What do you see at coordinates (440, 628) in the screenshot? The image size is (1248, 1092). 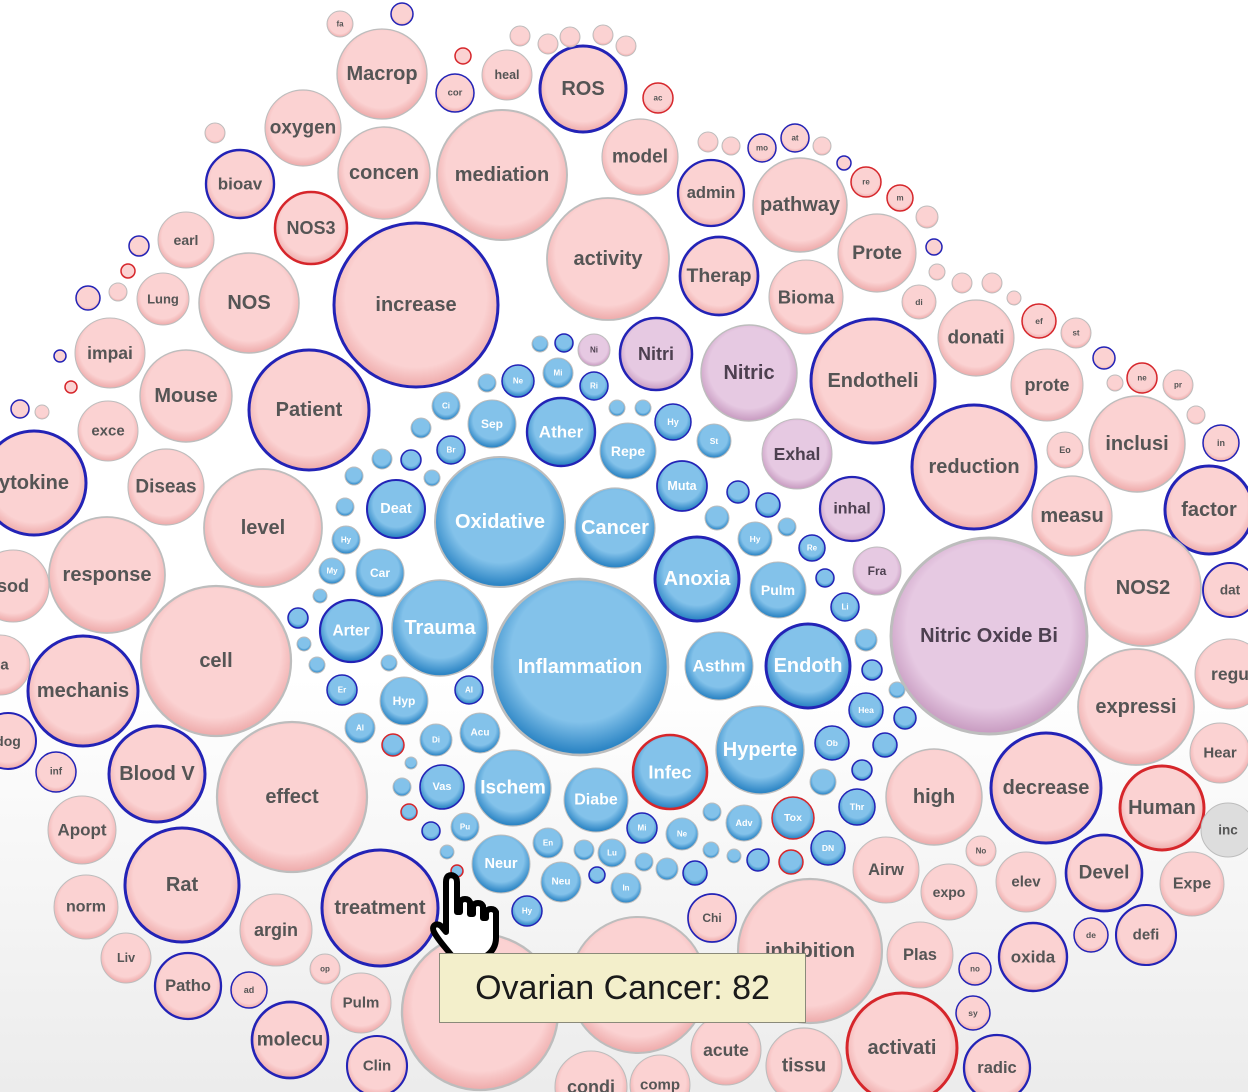 I see `bubble: Trauma` at bounding box center [440, 628].